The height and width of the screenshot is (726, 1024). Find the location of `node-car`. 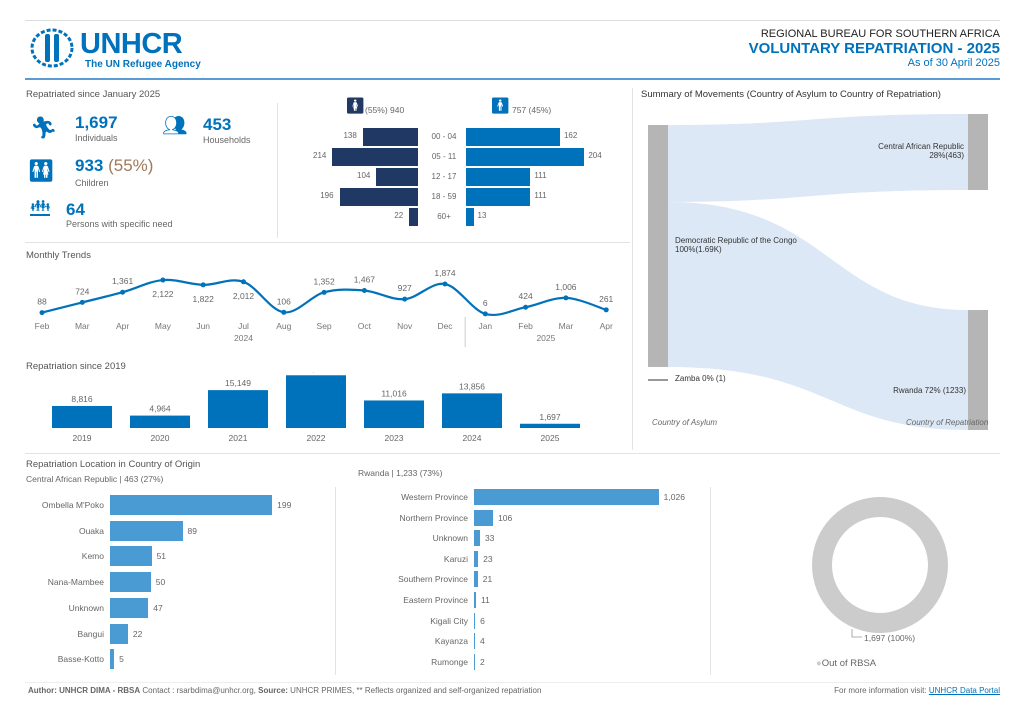

node-car is located at coordinates (978, 152).